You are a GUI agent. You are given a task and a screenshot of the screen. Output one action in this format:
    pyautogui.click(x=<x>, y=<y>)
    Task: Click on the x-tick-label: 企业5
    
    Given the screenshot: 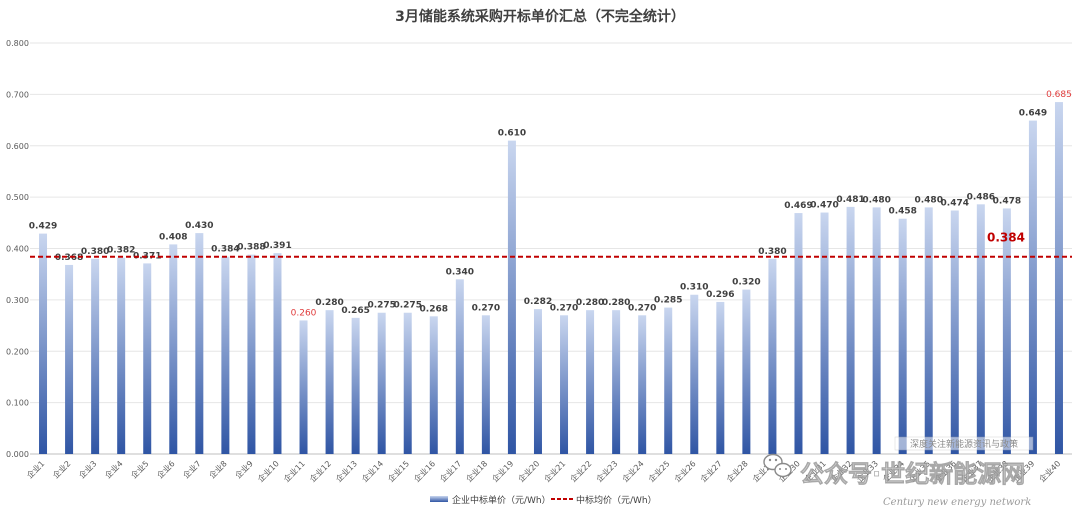 What is the action you would take?
    pyautogui.click(x=140, y=469)
    